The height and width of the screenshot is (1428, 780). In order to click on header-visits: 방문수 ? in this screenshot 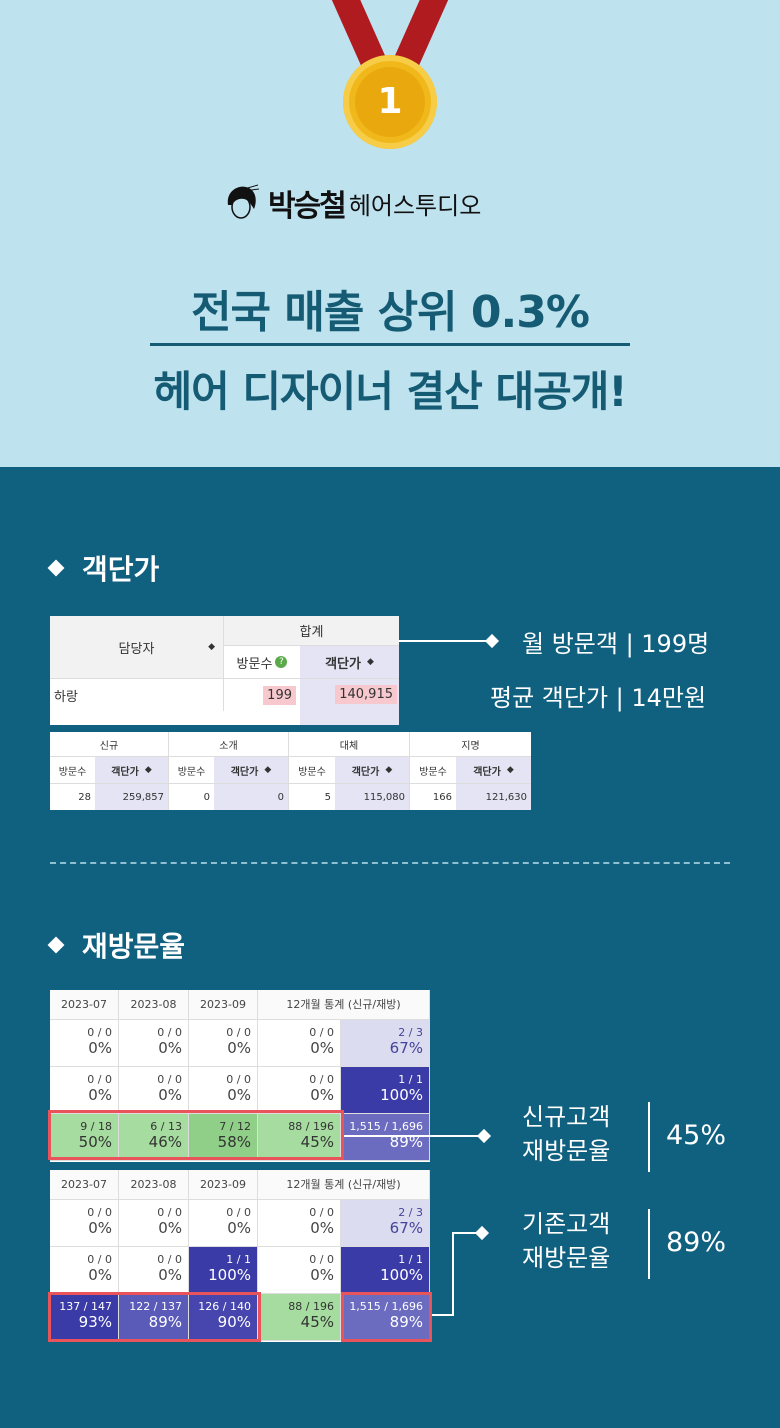, I will do `click(262, 662)`.